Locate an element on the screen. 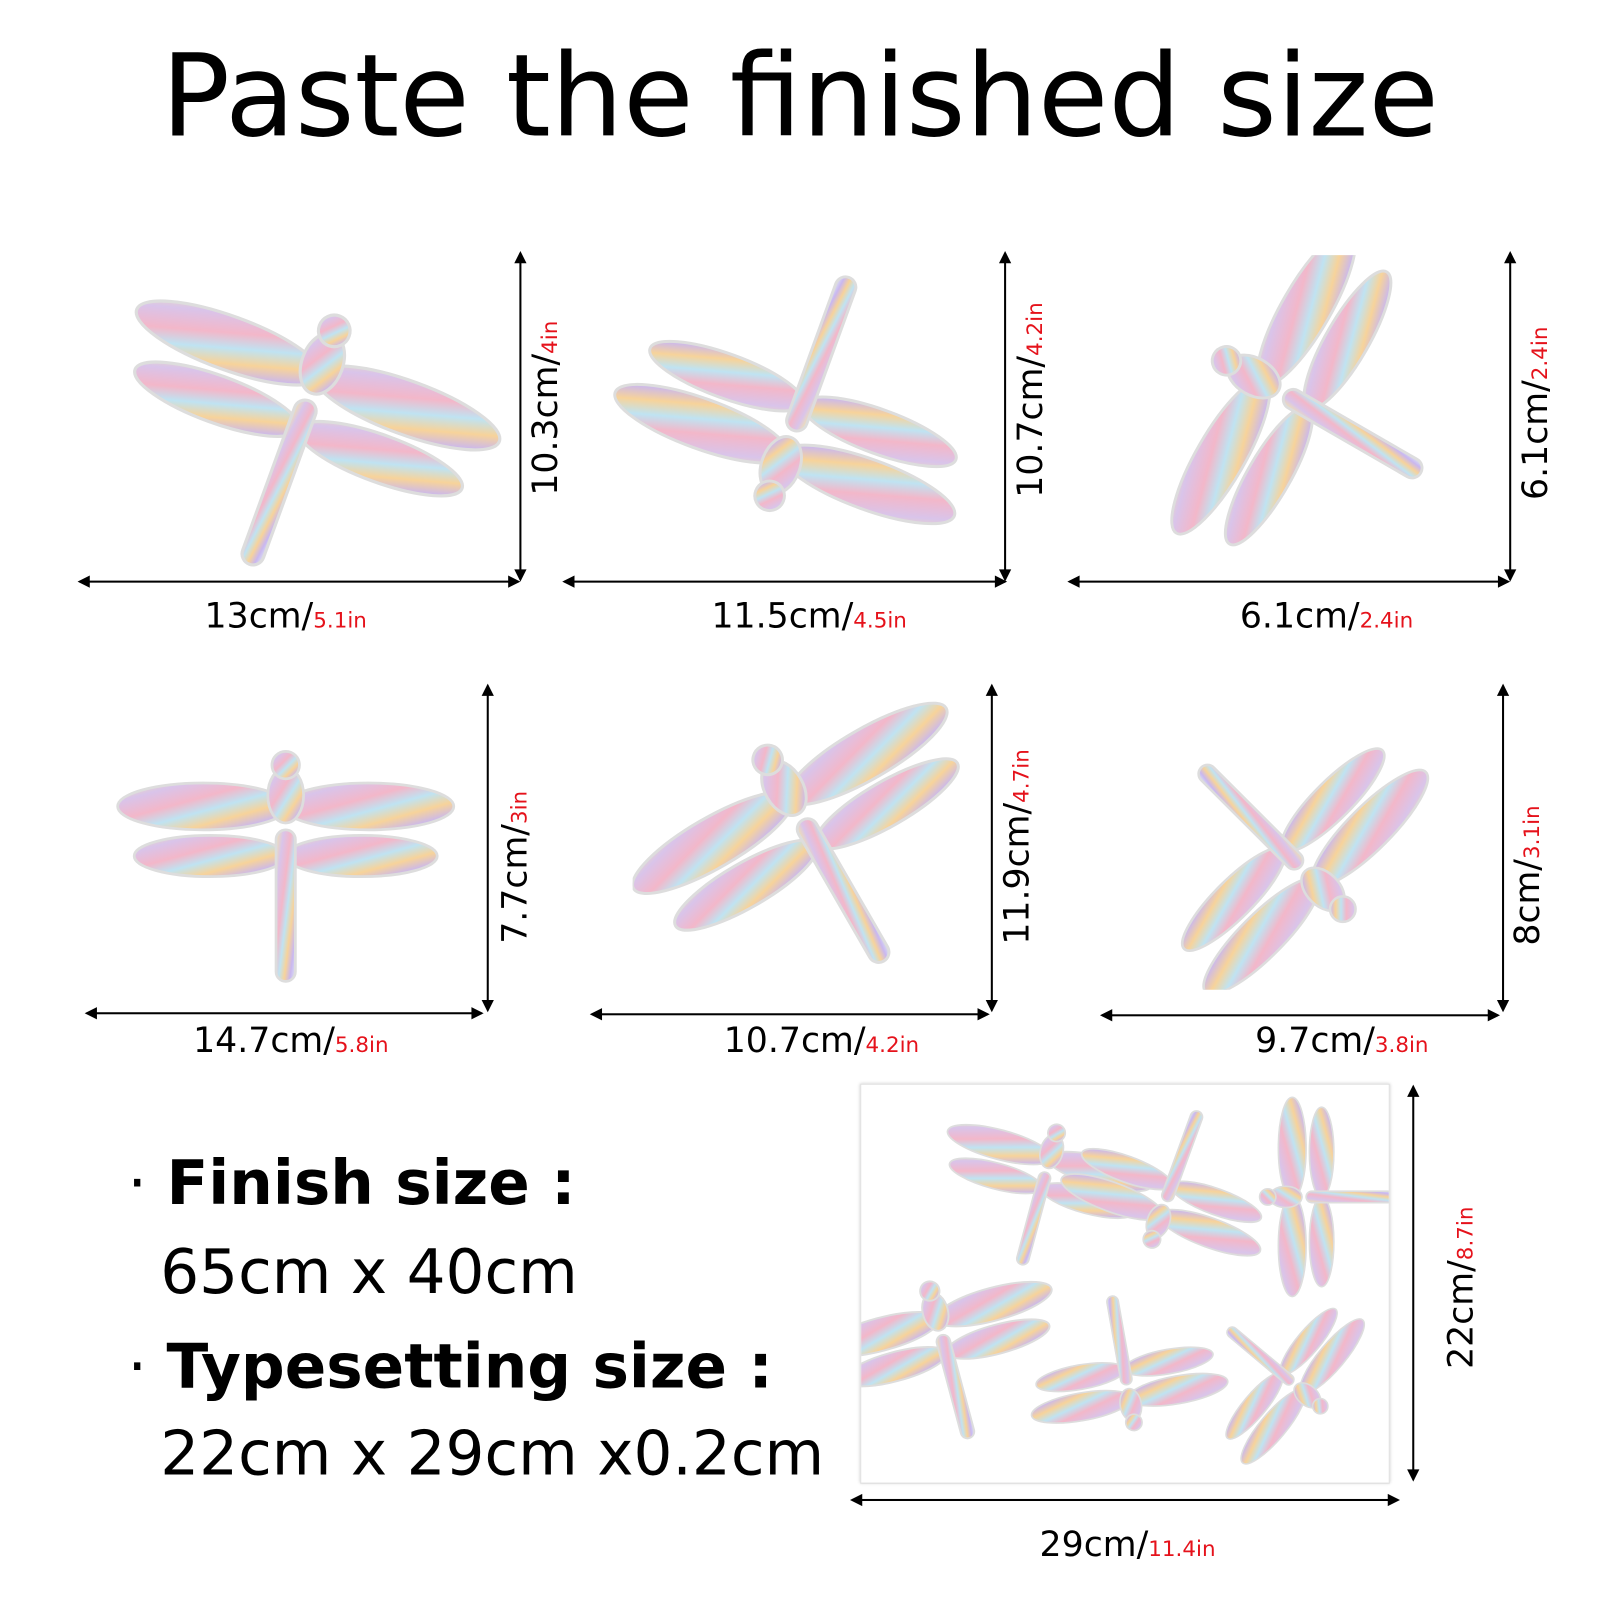  height-in: 2.4in is located at coordinates (1540, 353).